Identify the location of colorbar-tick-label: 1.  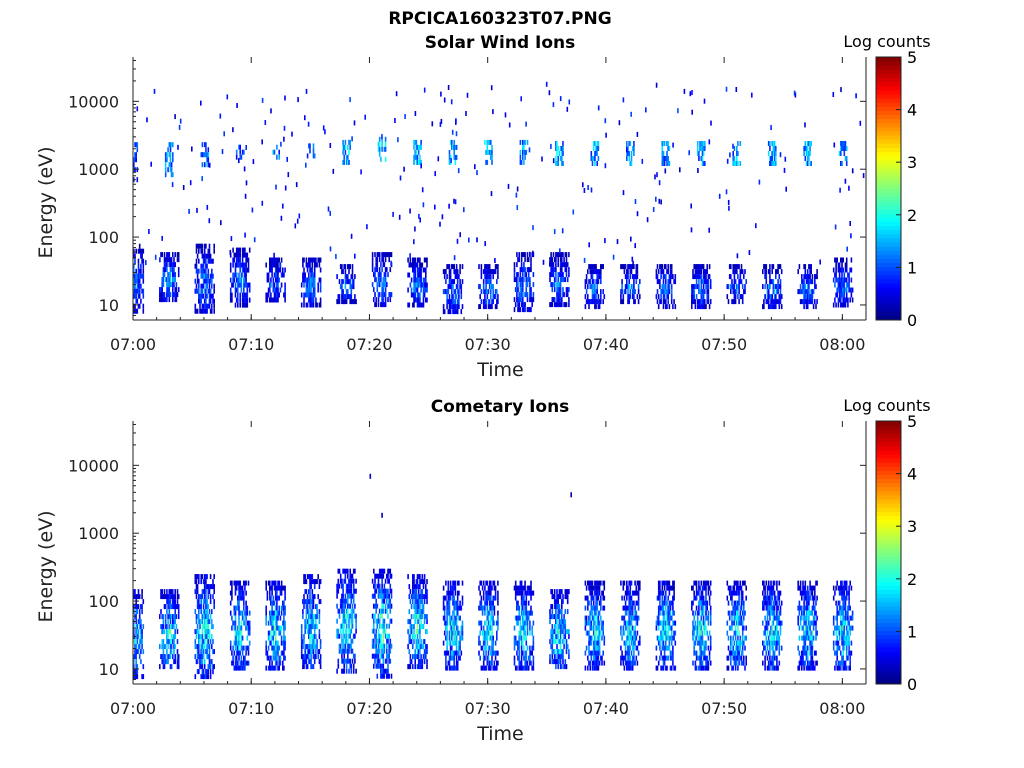
(912, 267).